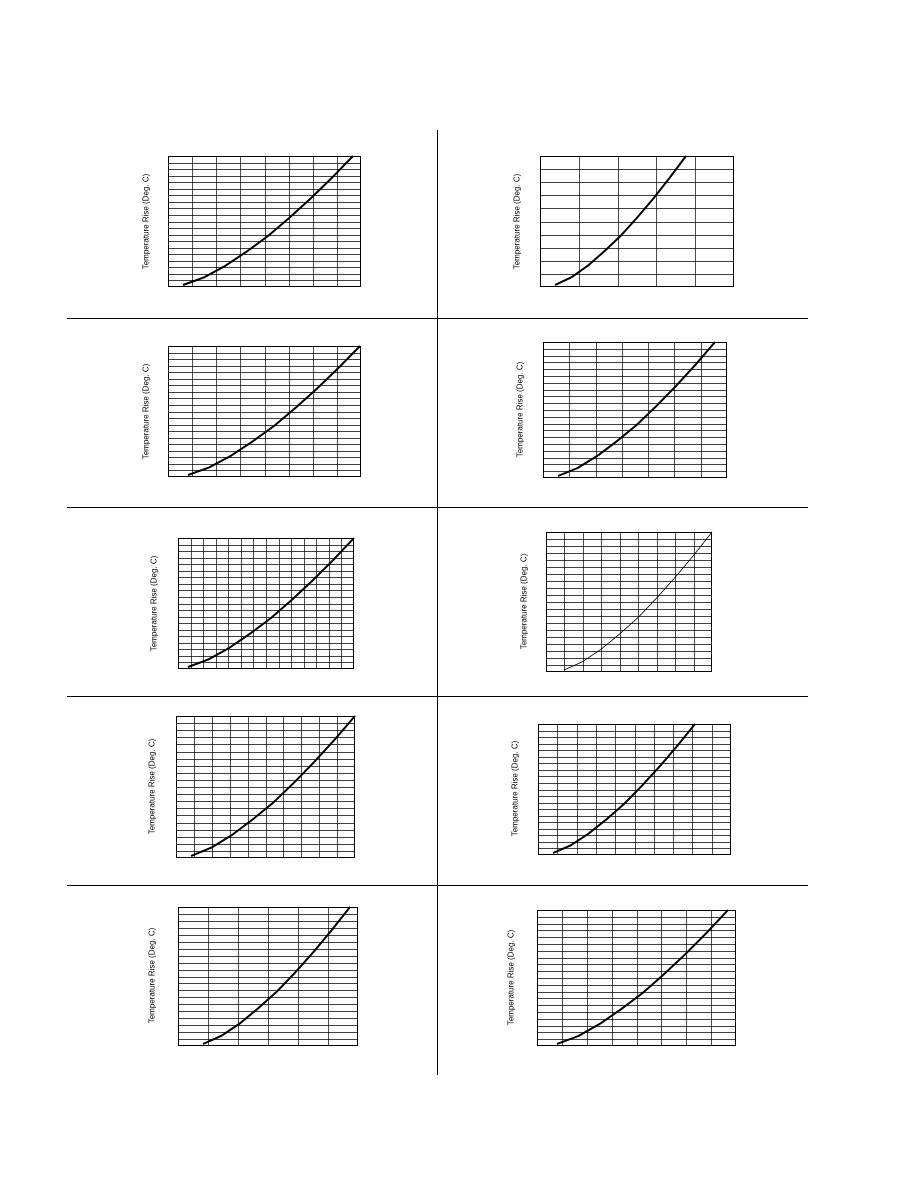  I want to click on vertical-divider, so click(437, 602).